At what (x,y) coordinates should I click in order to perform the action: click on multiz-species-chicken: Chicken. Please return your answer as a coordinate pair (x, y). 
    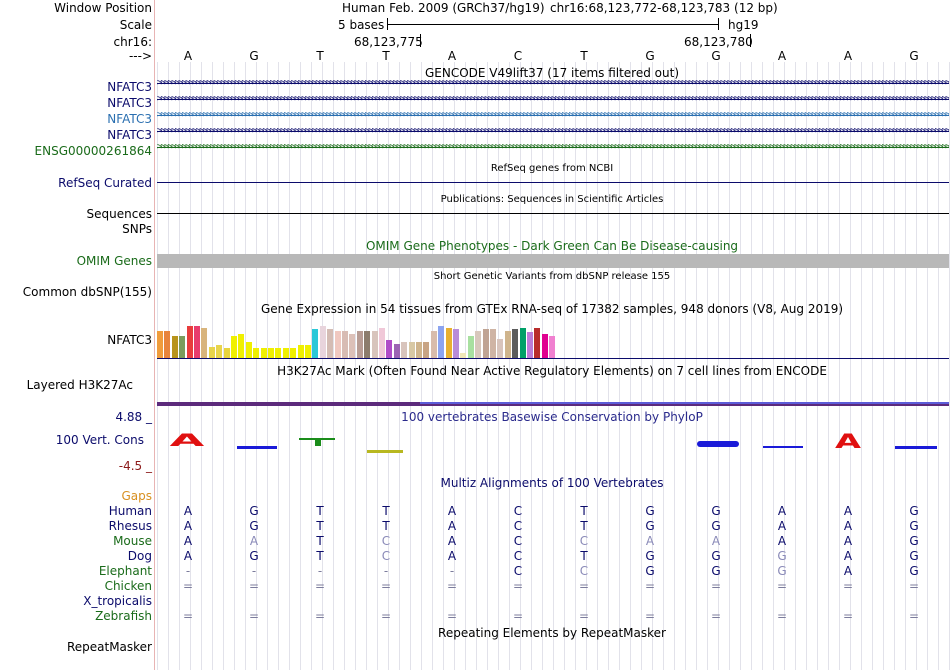
    Looking at the image, I should click on (128, 586).